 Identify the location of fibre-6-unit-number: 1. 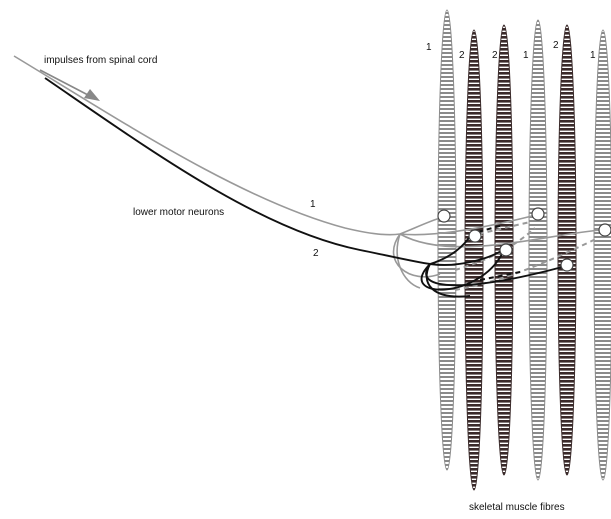
(593, 55).